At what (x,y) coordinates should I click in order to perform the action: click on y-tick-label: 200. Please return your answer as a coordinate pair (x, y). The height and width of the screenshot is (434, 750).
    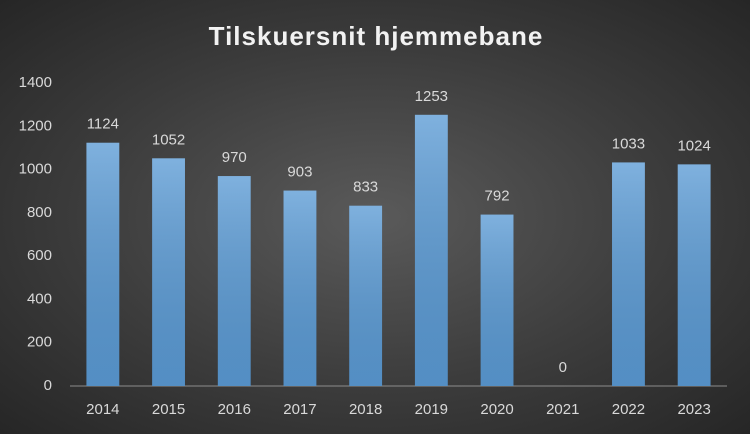
    Looking at the image, I should click on (39, 342).